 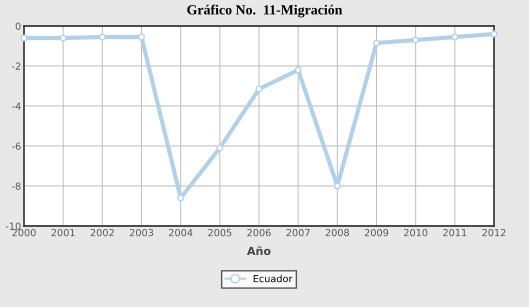 What do you see at coordinates (180, 232) in the screenshot?
I see `x-tick-label: 2004` at bounding box center [180, 232].